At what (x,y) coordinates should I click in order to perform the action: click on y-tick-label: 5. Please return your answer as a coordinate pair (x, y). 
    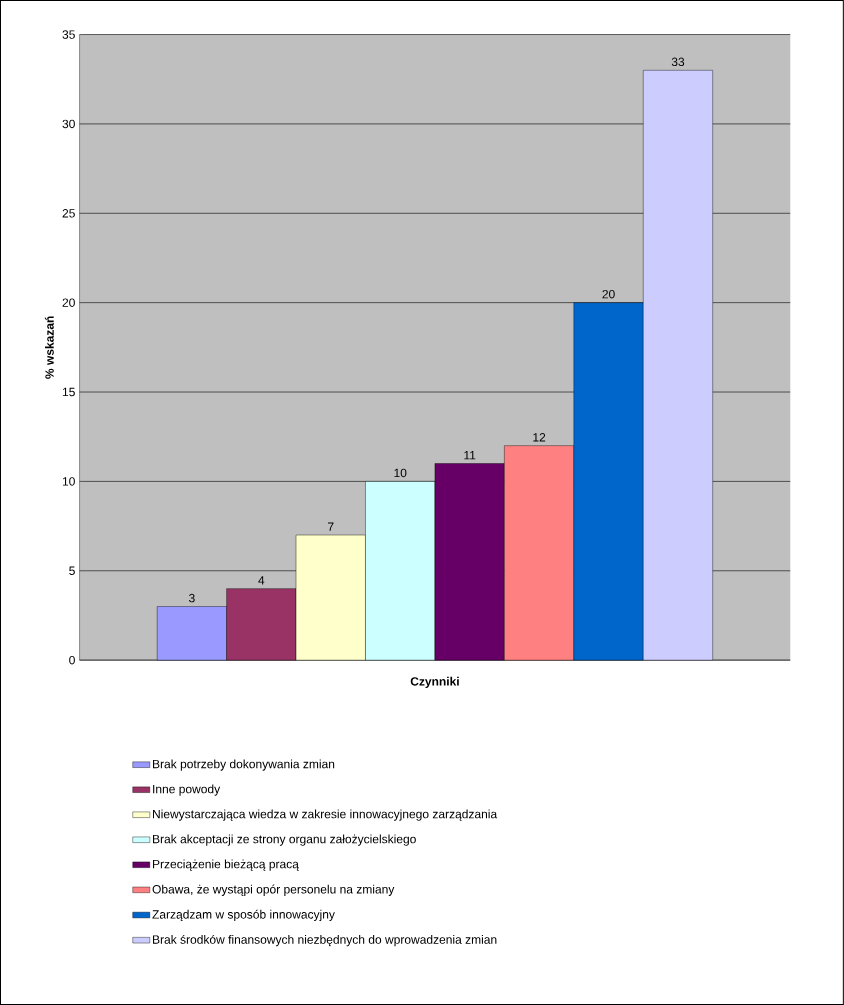
    Looking at the image, I should click on (72, 570).